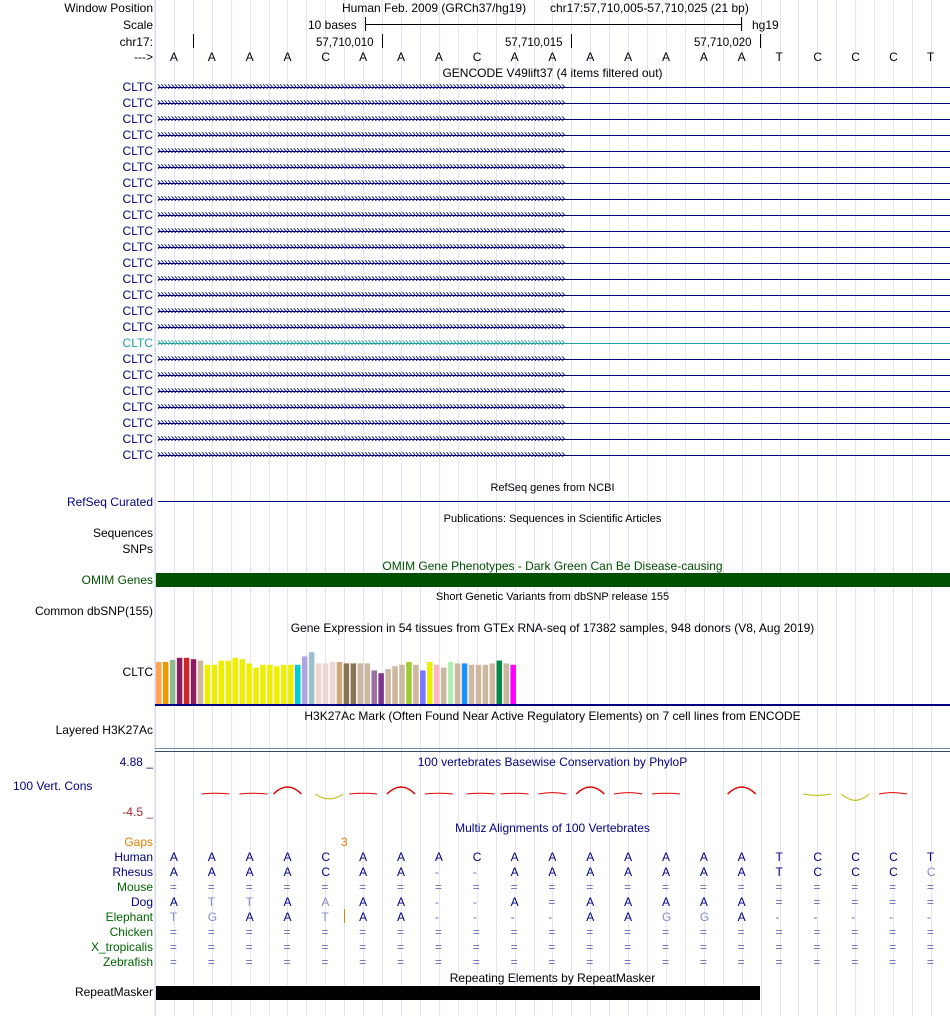 Image resolution: width=950 pixels, height=1016 pixels. Describe the element at coordinates (458, 993) in the screenshot. I see `repeatmasker-element-bar` at that location.